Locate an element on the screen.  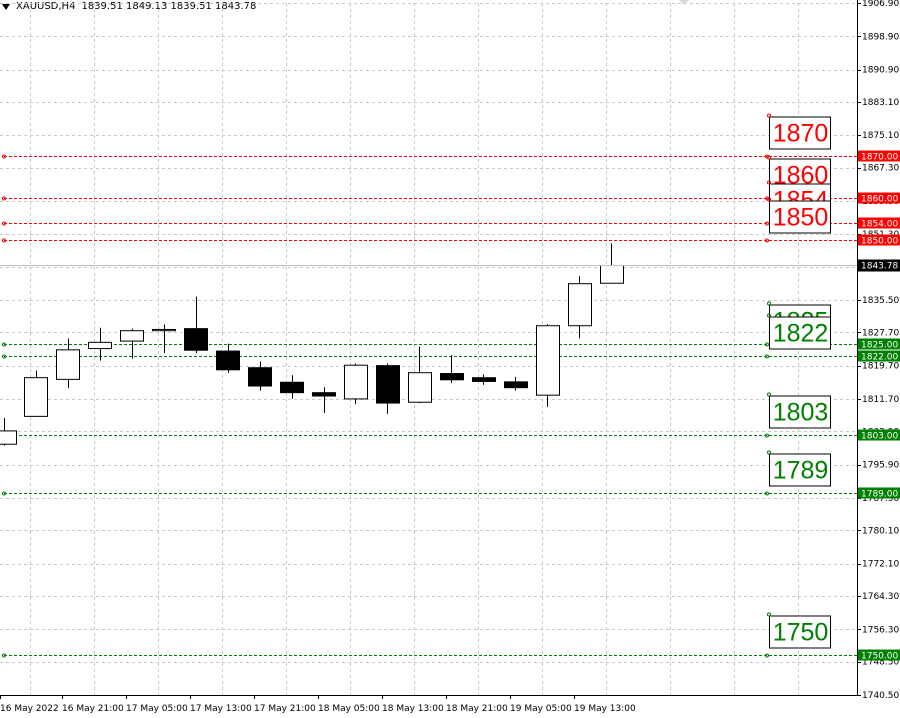
y-tick-label: 1764.30 is located at coordinates (880, 597).